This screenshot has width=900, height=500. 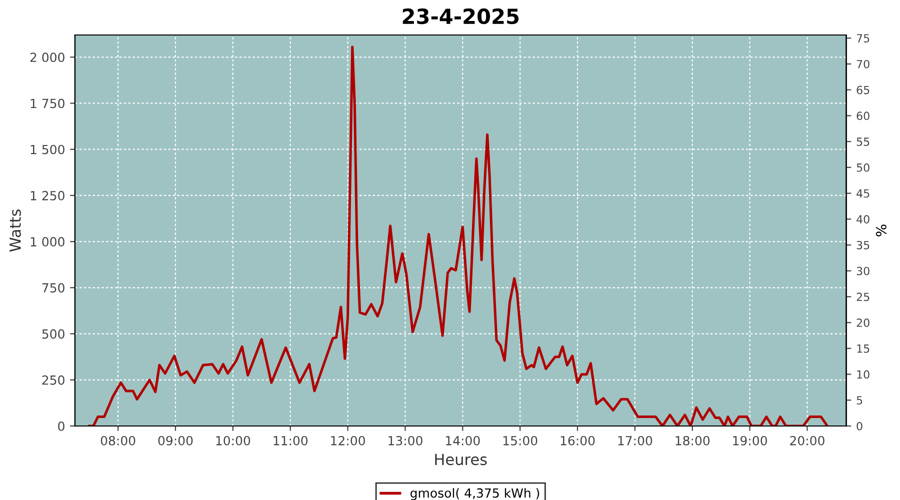 What do you see at coordinates (520, 441) in the screenshot?
I see `x-tick-label: 15:00` at bounding box center [520, 441].